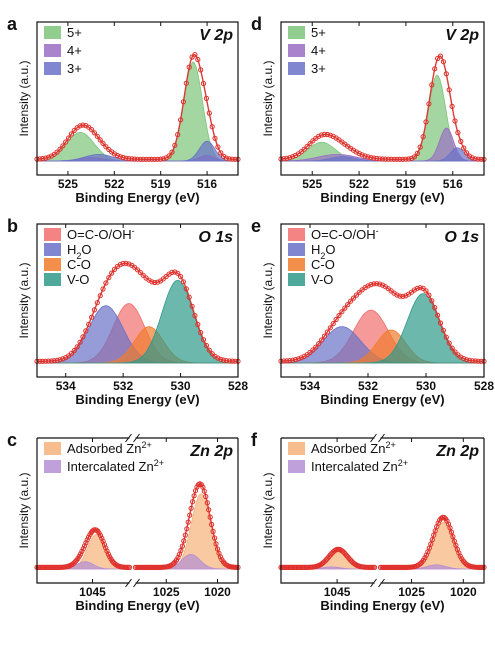  Describe the element at coordinates (323, 251) in the screenshot. I see `legend-label: H2O` at that location.